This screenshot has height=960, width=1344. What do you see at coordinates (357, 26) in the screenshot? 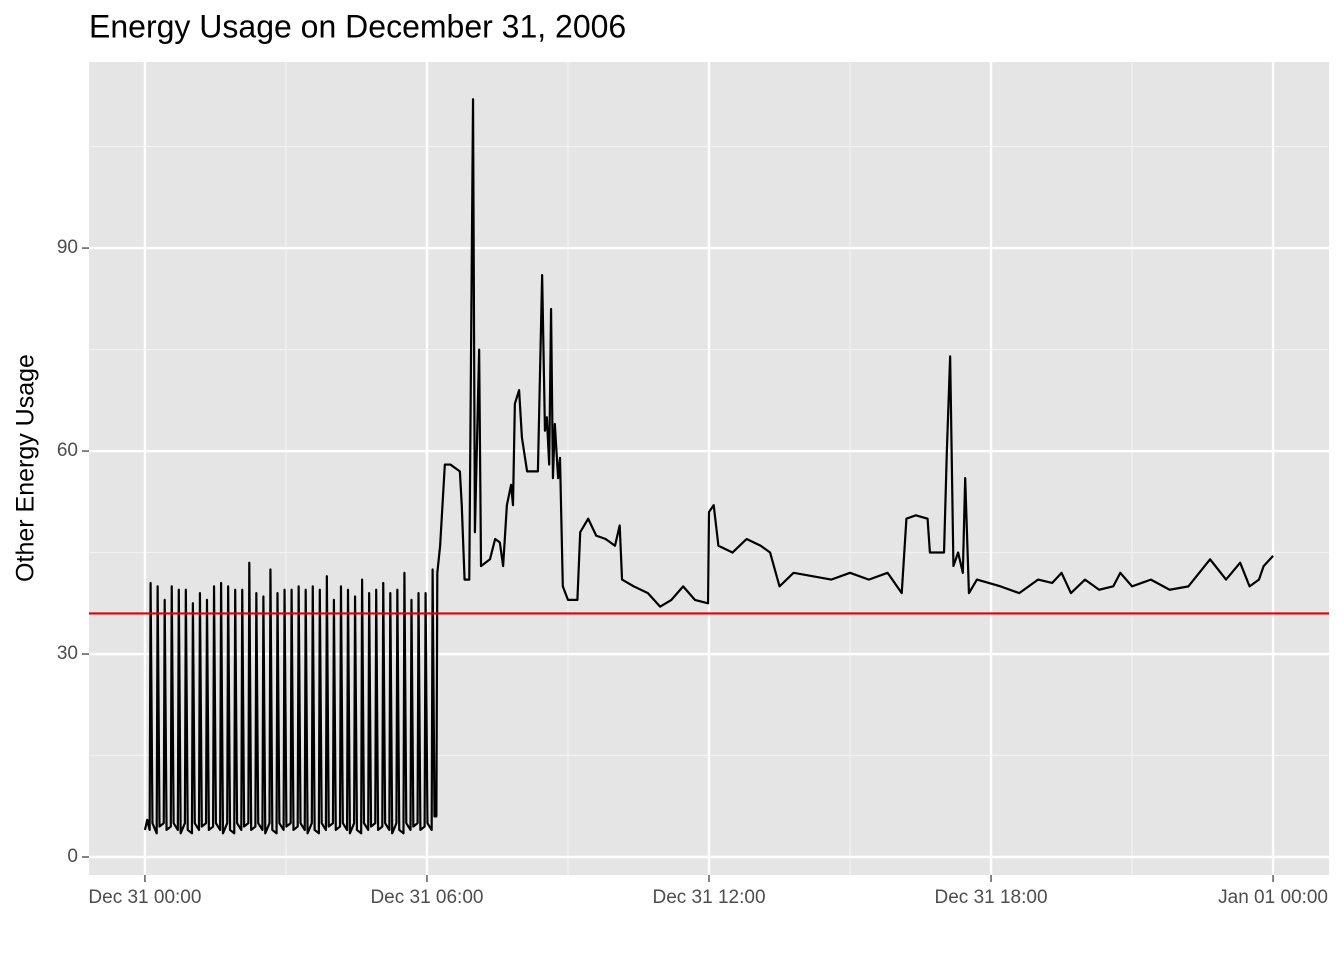
I see `chart-title: Energy Usage on December 31, 2006` at bounding box center [357, 26].